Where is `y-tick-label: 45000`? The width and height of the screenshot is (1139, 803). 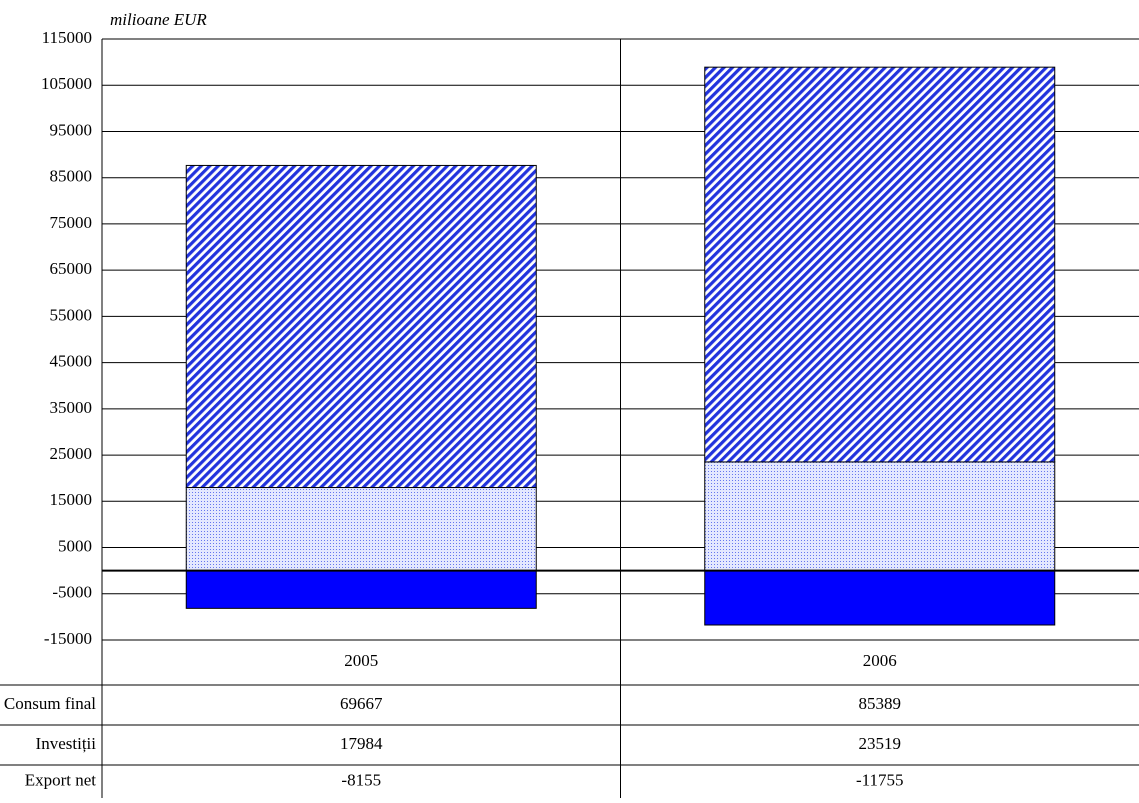
y-tick-label: 45000 is located at coordinates (71, 361).